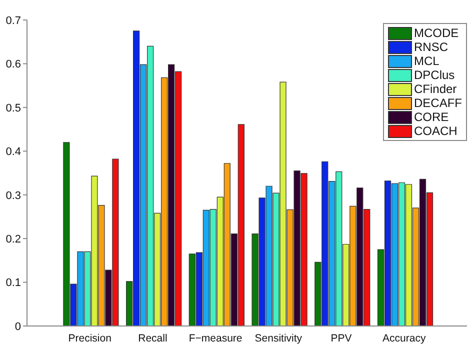  What do you see at coordinates (341, 338) in the screenshot?
I see `x-tick-label: PPV` at bounding box center [341, 338].